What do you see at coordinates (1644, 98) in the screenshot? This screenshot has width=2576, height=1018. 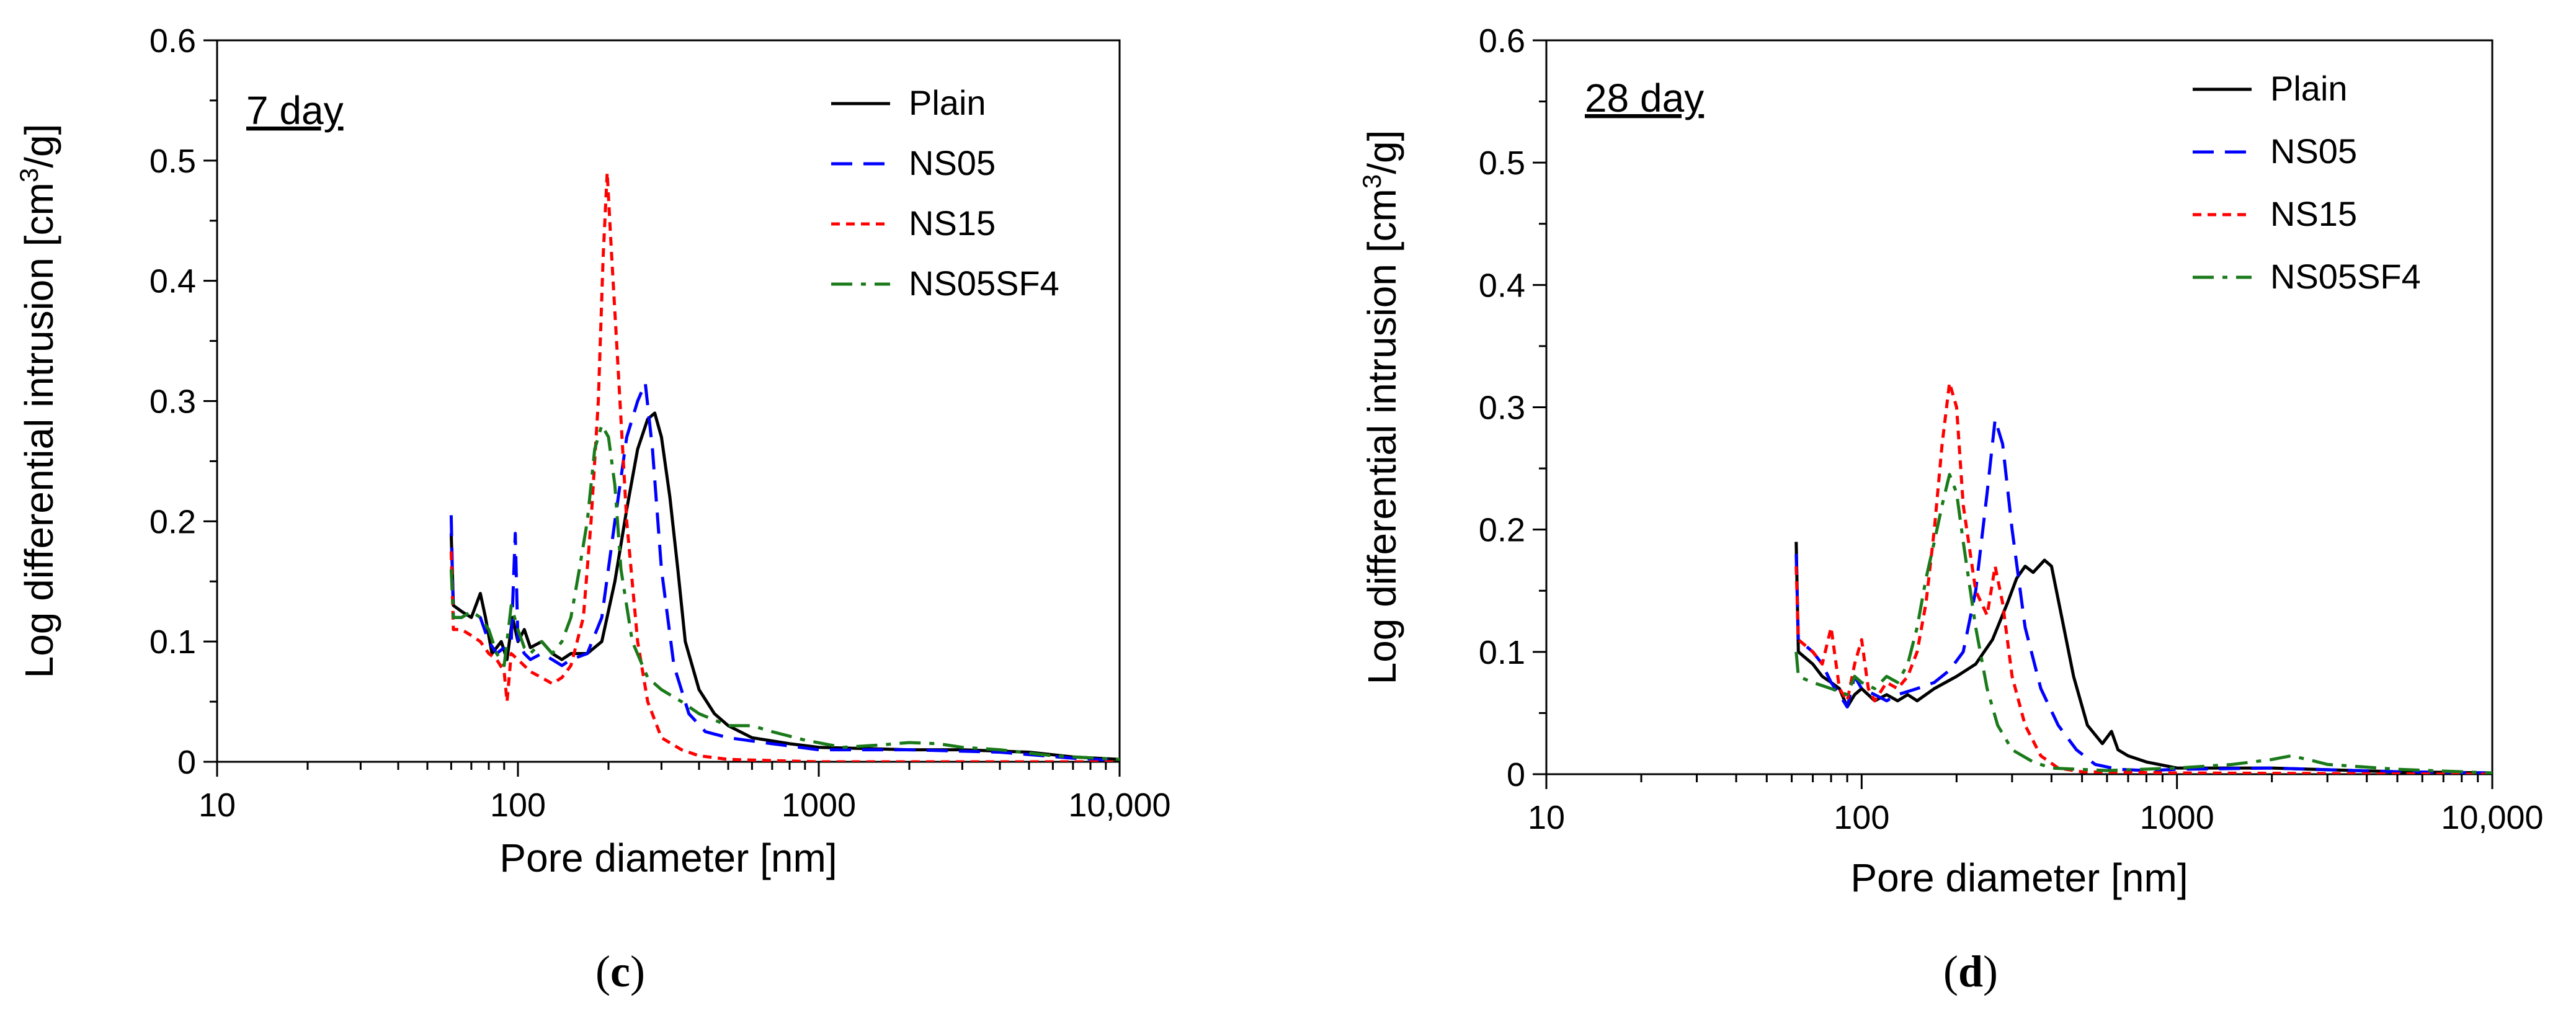 I see `panel-title: 28 day` at bounding box center [1644, 98].